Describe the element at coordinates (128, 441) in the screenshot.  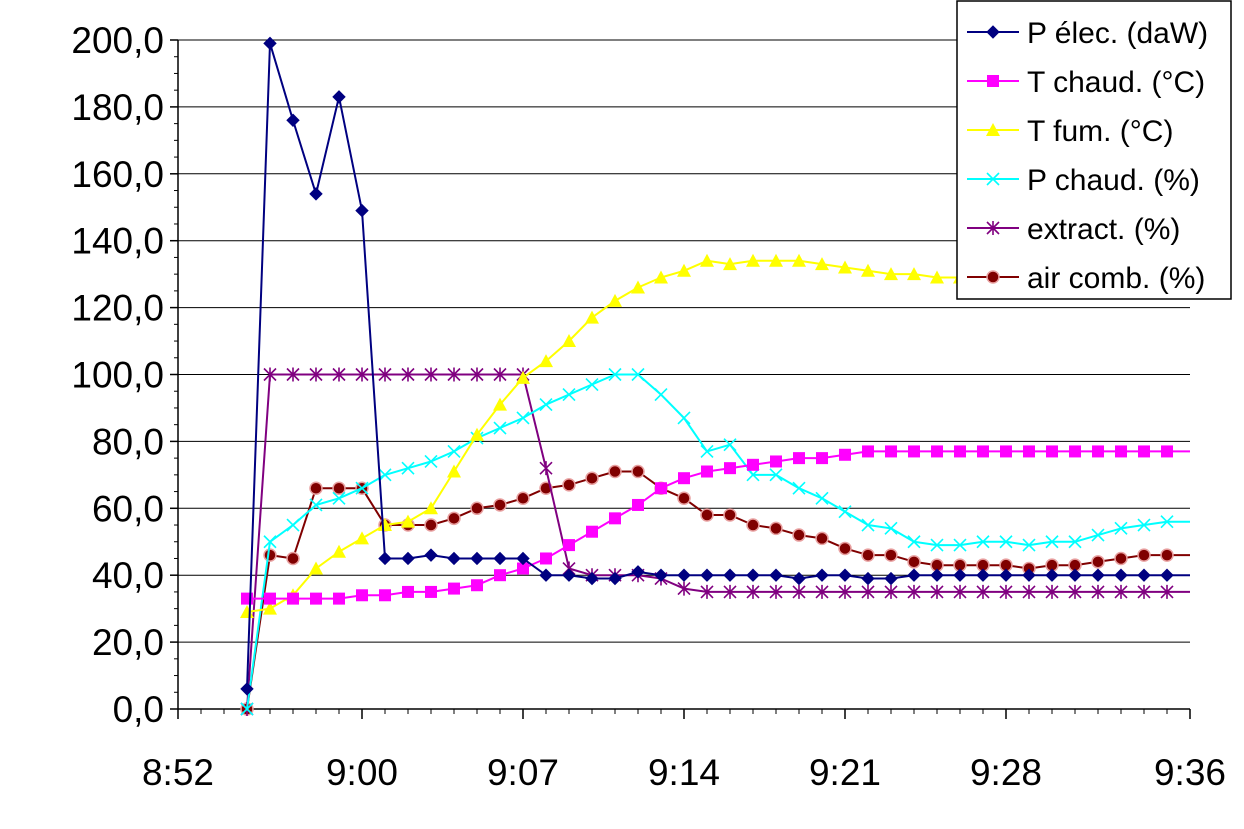
I see `y-tick-label: 80,0` at that location.